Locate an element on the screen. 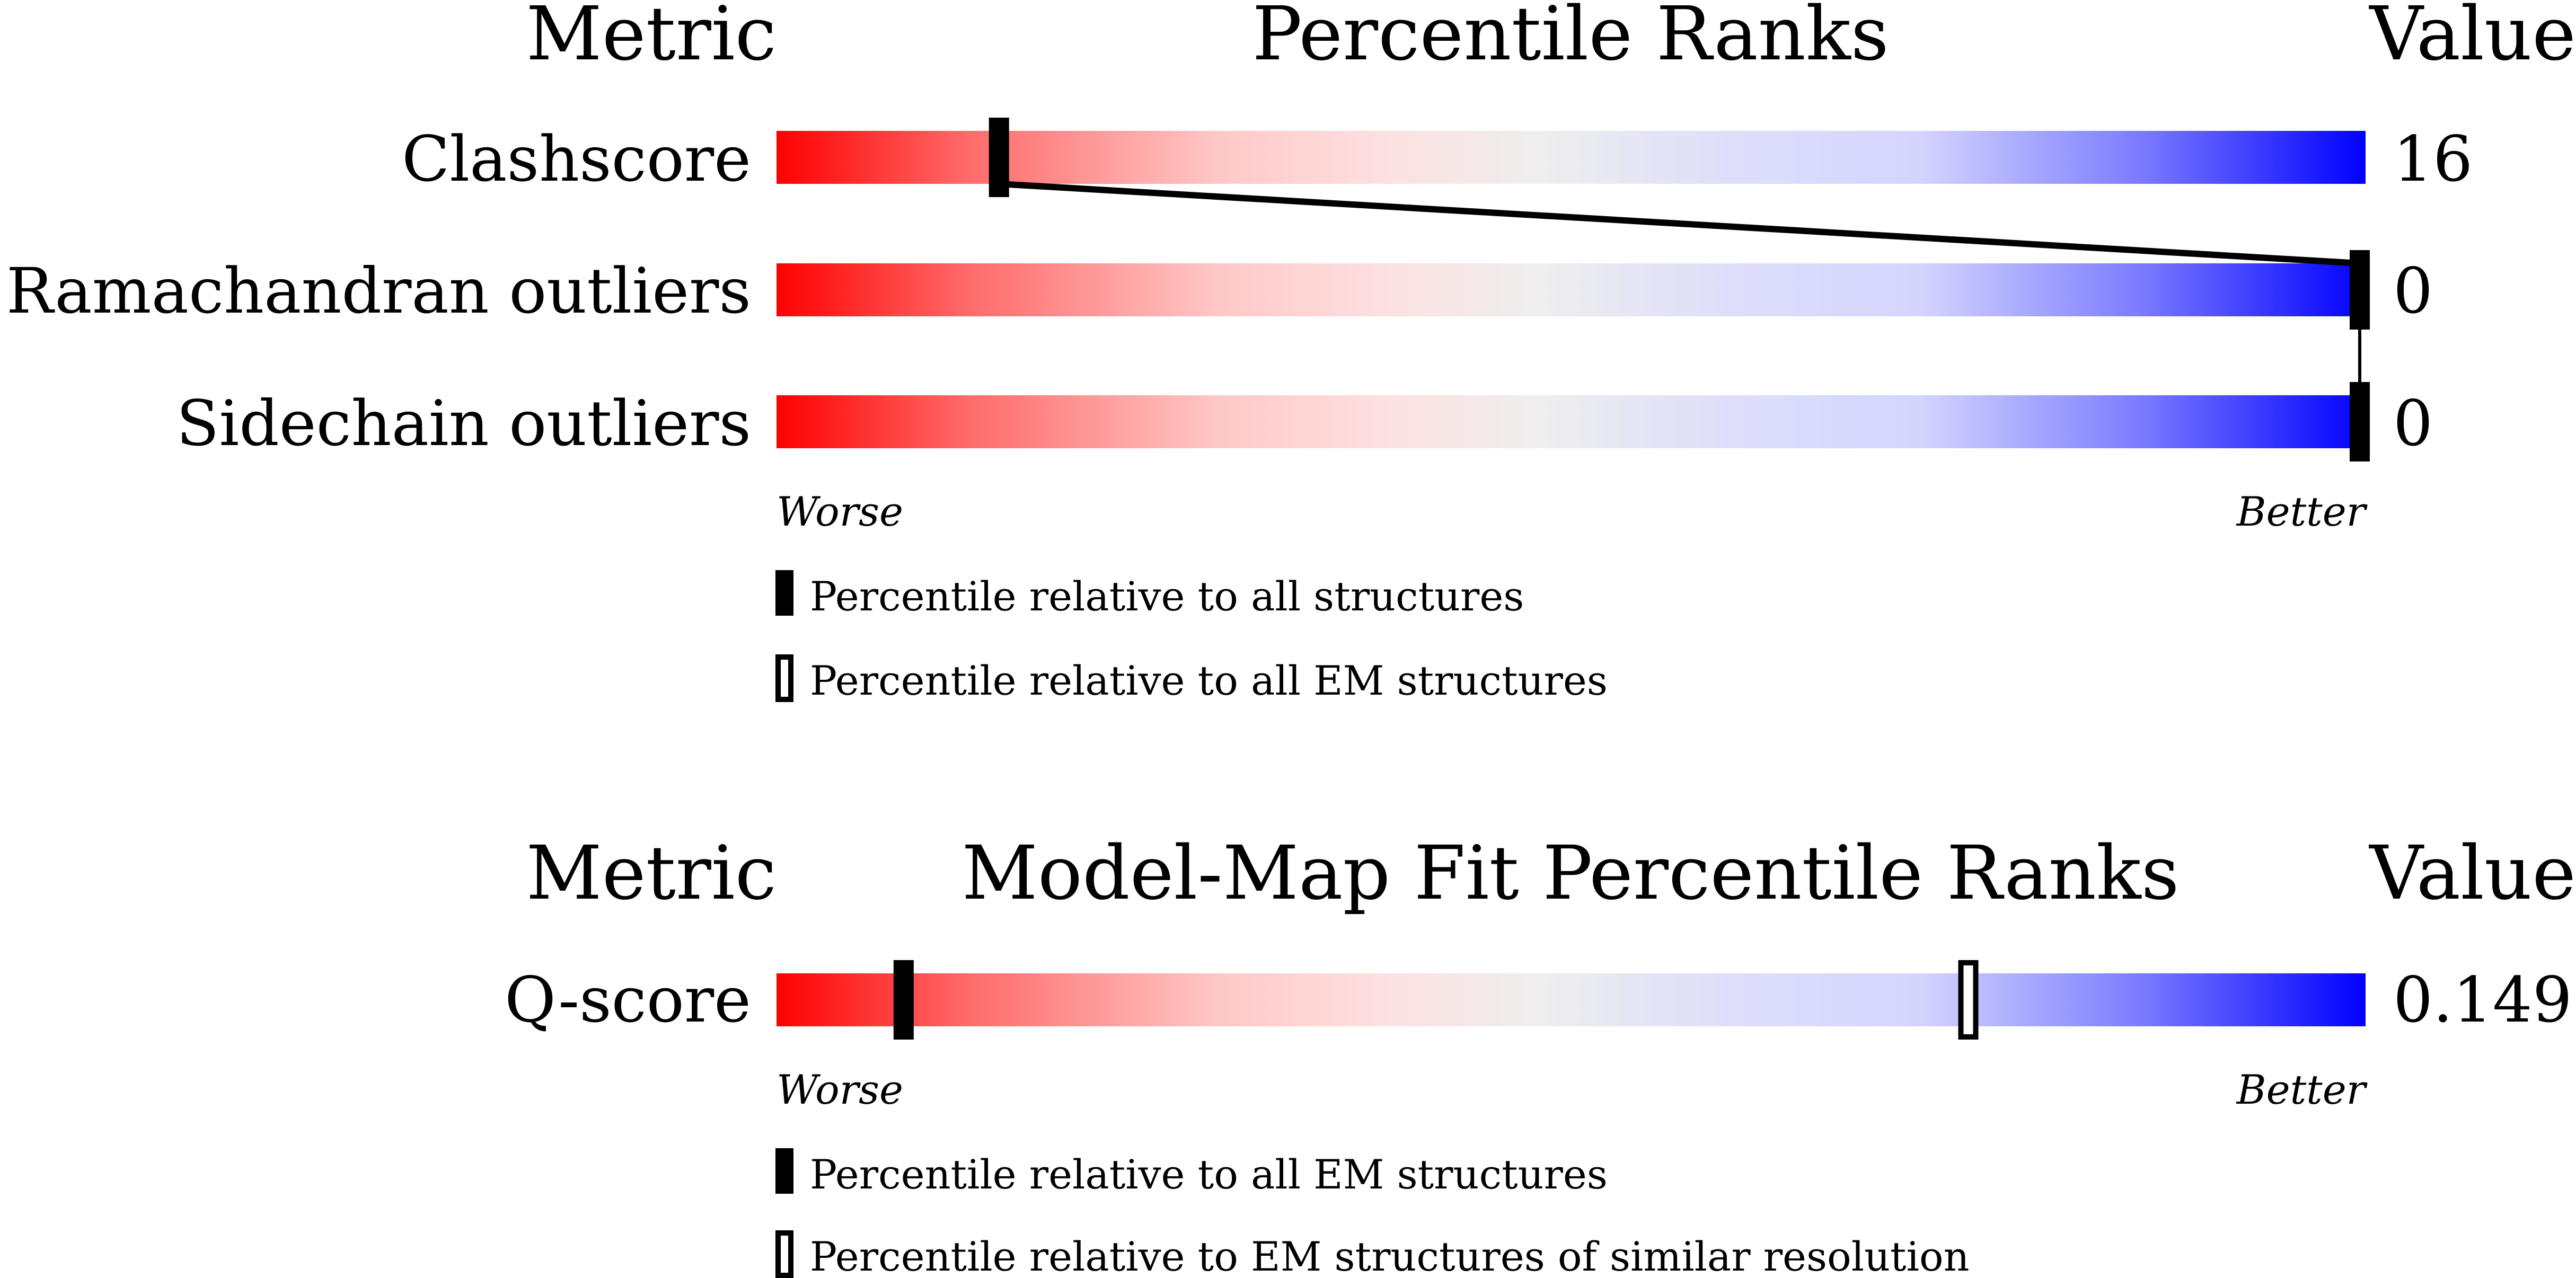  row-value: 0.149 is located at coordinates (2482, 999).